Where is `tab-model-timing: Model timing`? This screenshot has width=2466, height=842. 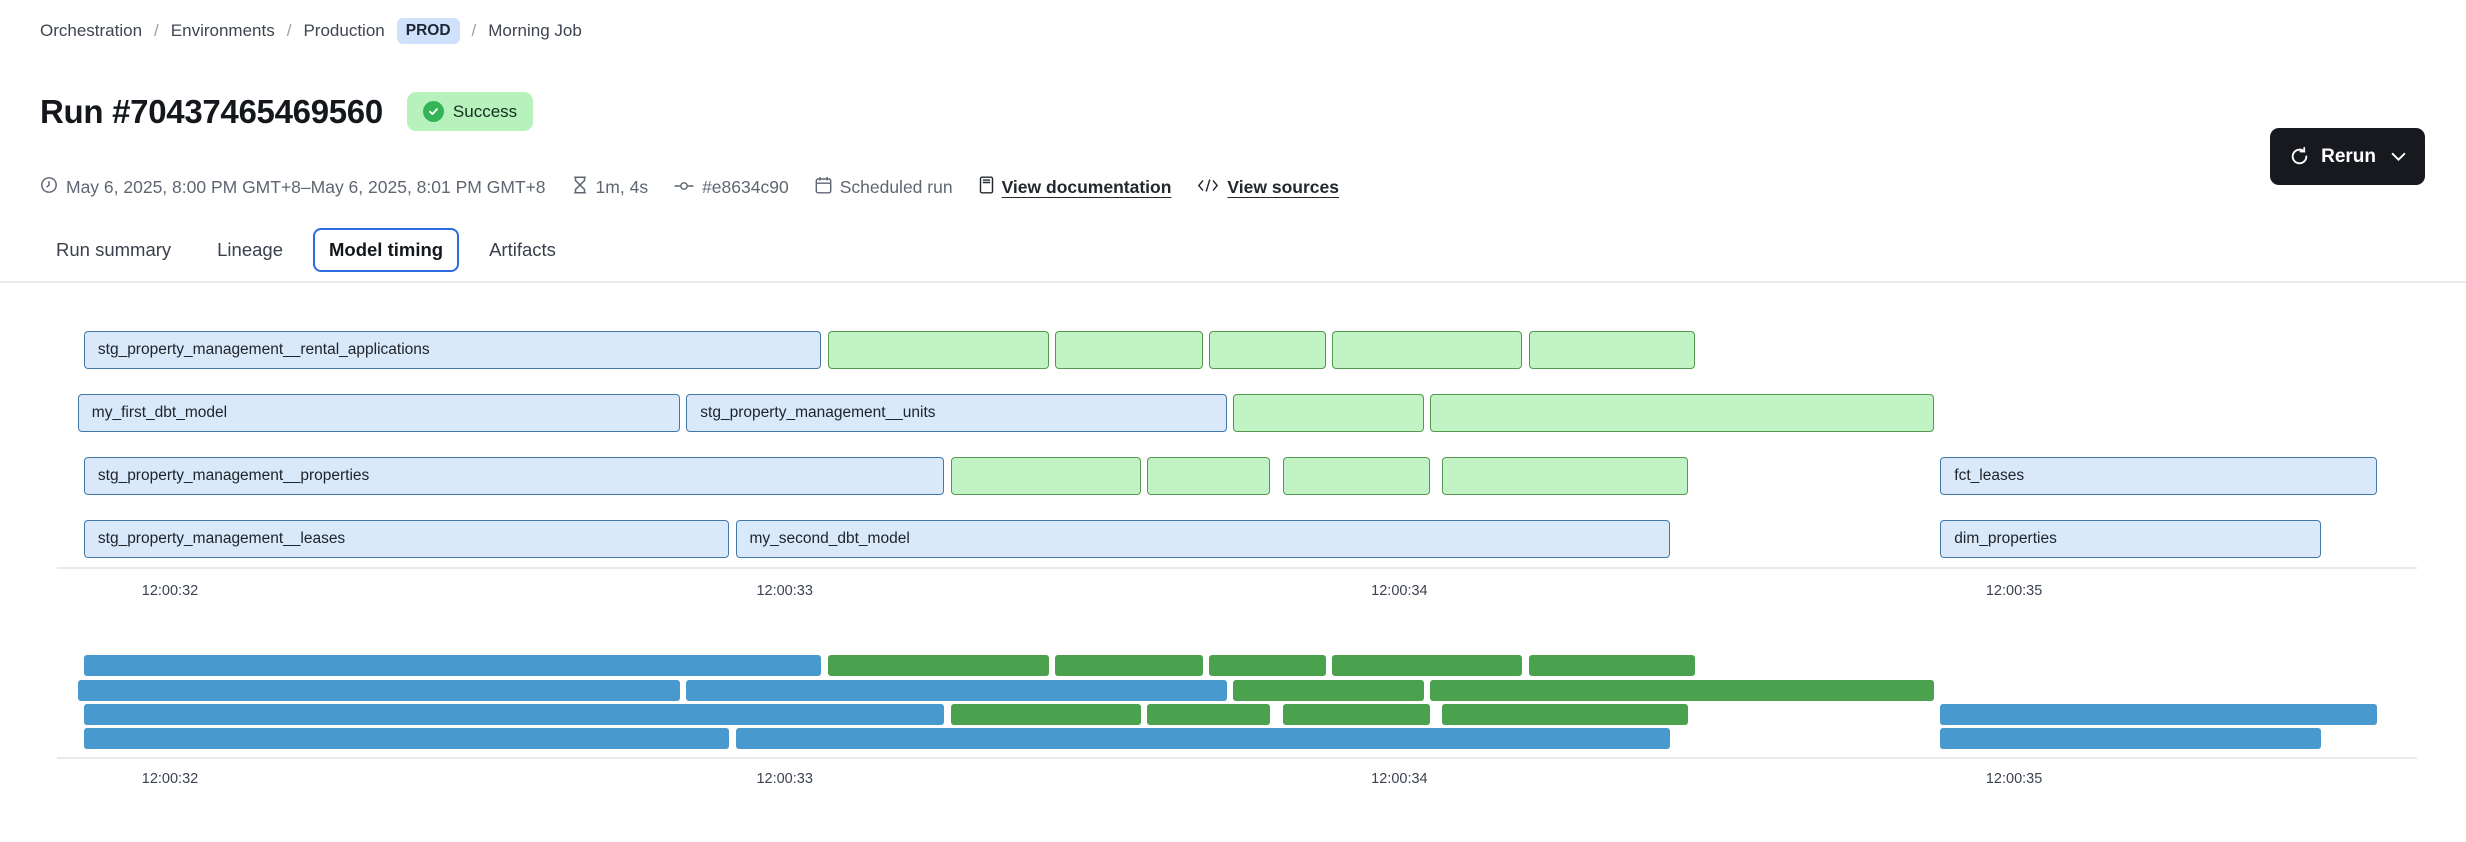 tab-model-timing: Model timing is located at coordinates (386, 250).